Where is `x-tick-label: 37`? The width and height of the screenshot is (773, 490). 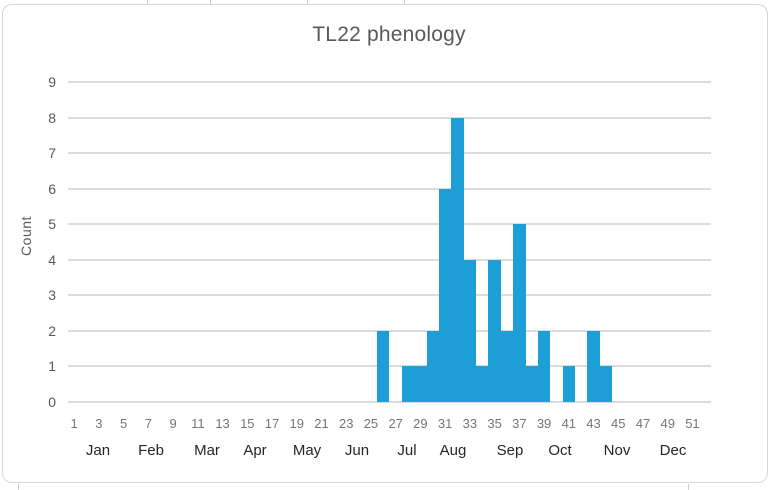
x-tick-label: 37 is located at coordinates (519, 423).